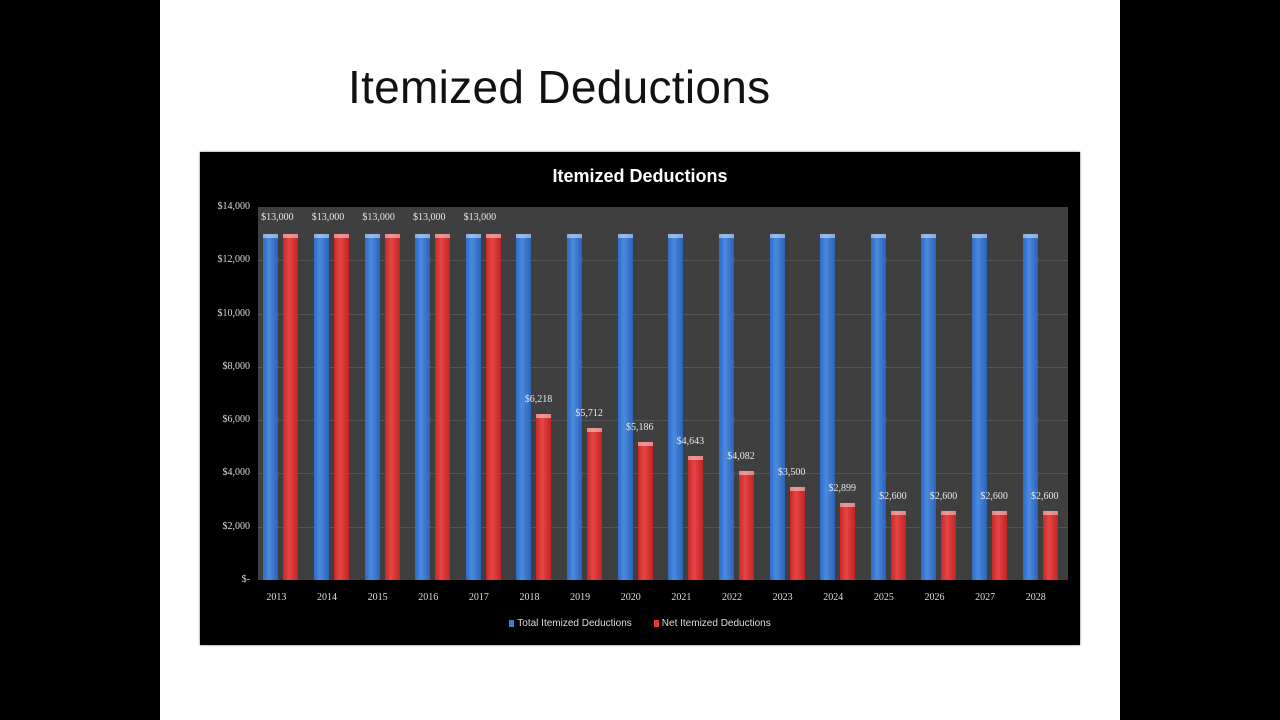 The width and height of the screenshot is (1280, 720). I want to click on y-tick-label: $-, so click(245, 579).